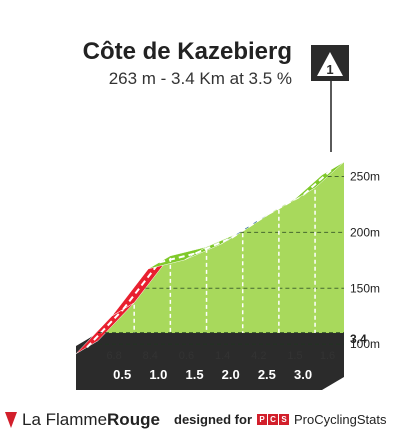 The image size is (405, 439). Describe the element at coordinates (329, 69) in the screenshot. I see `climb-marker-number: 1` at that location.